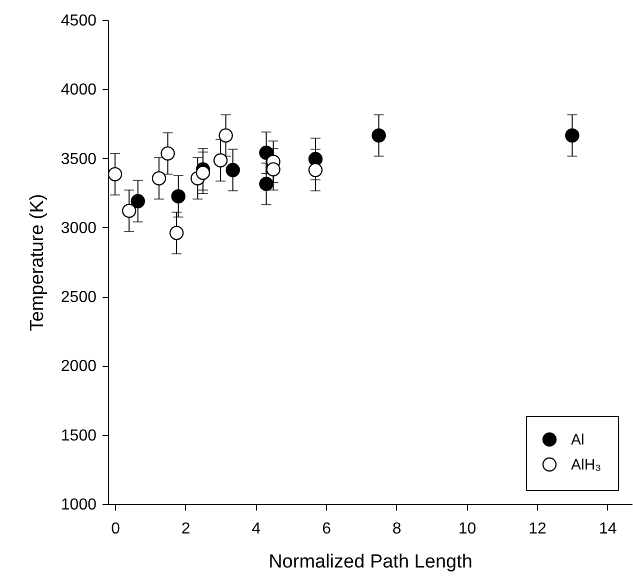 The height and width of the screenshot is (583, 633). I want to click on y-tick-label: 2500, so click(78, 297).